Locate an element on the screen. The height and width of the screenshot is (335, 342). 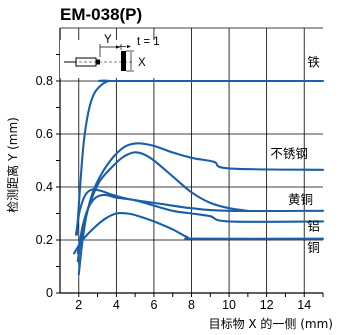
t-dim-arrow is located at coordinates (129, 46).